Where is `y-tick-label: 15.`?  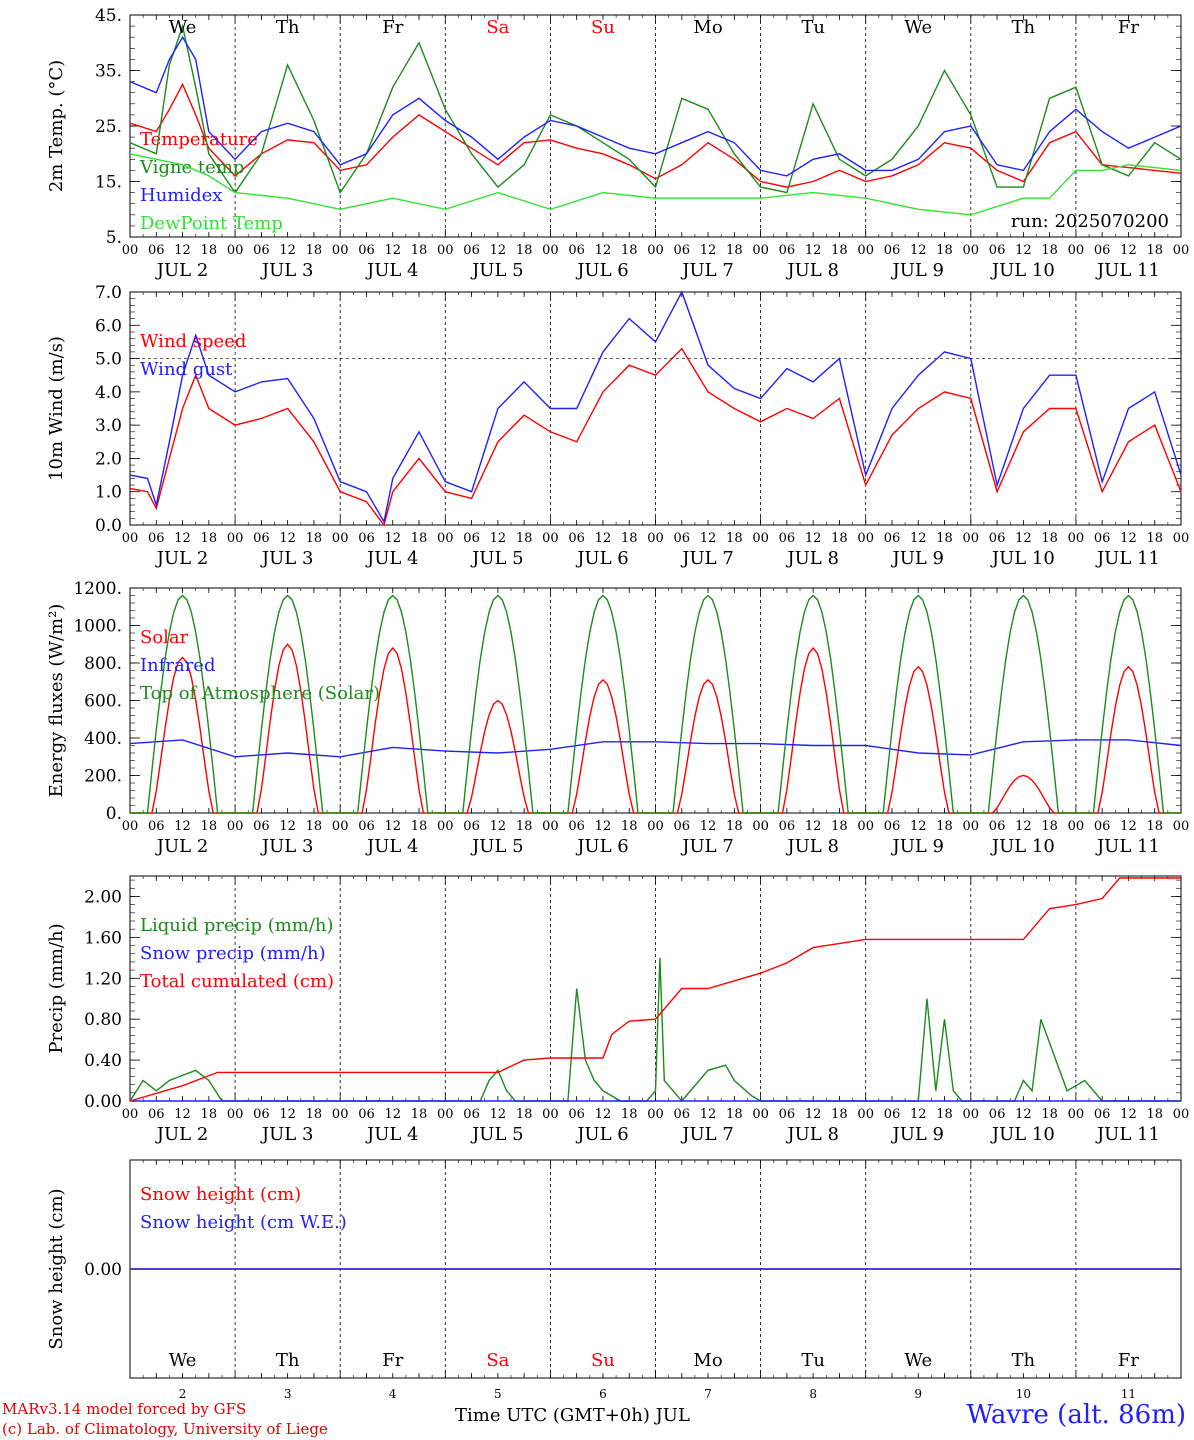 y-tick-label: 15. is located at coordinates (108, 183).